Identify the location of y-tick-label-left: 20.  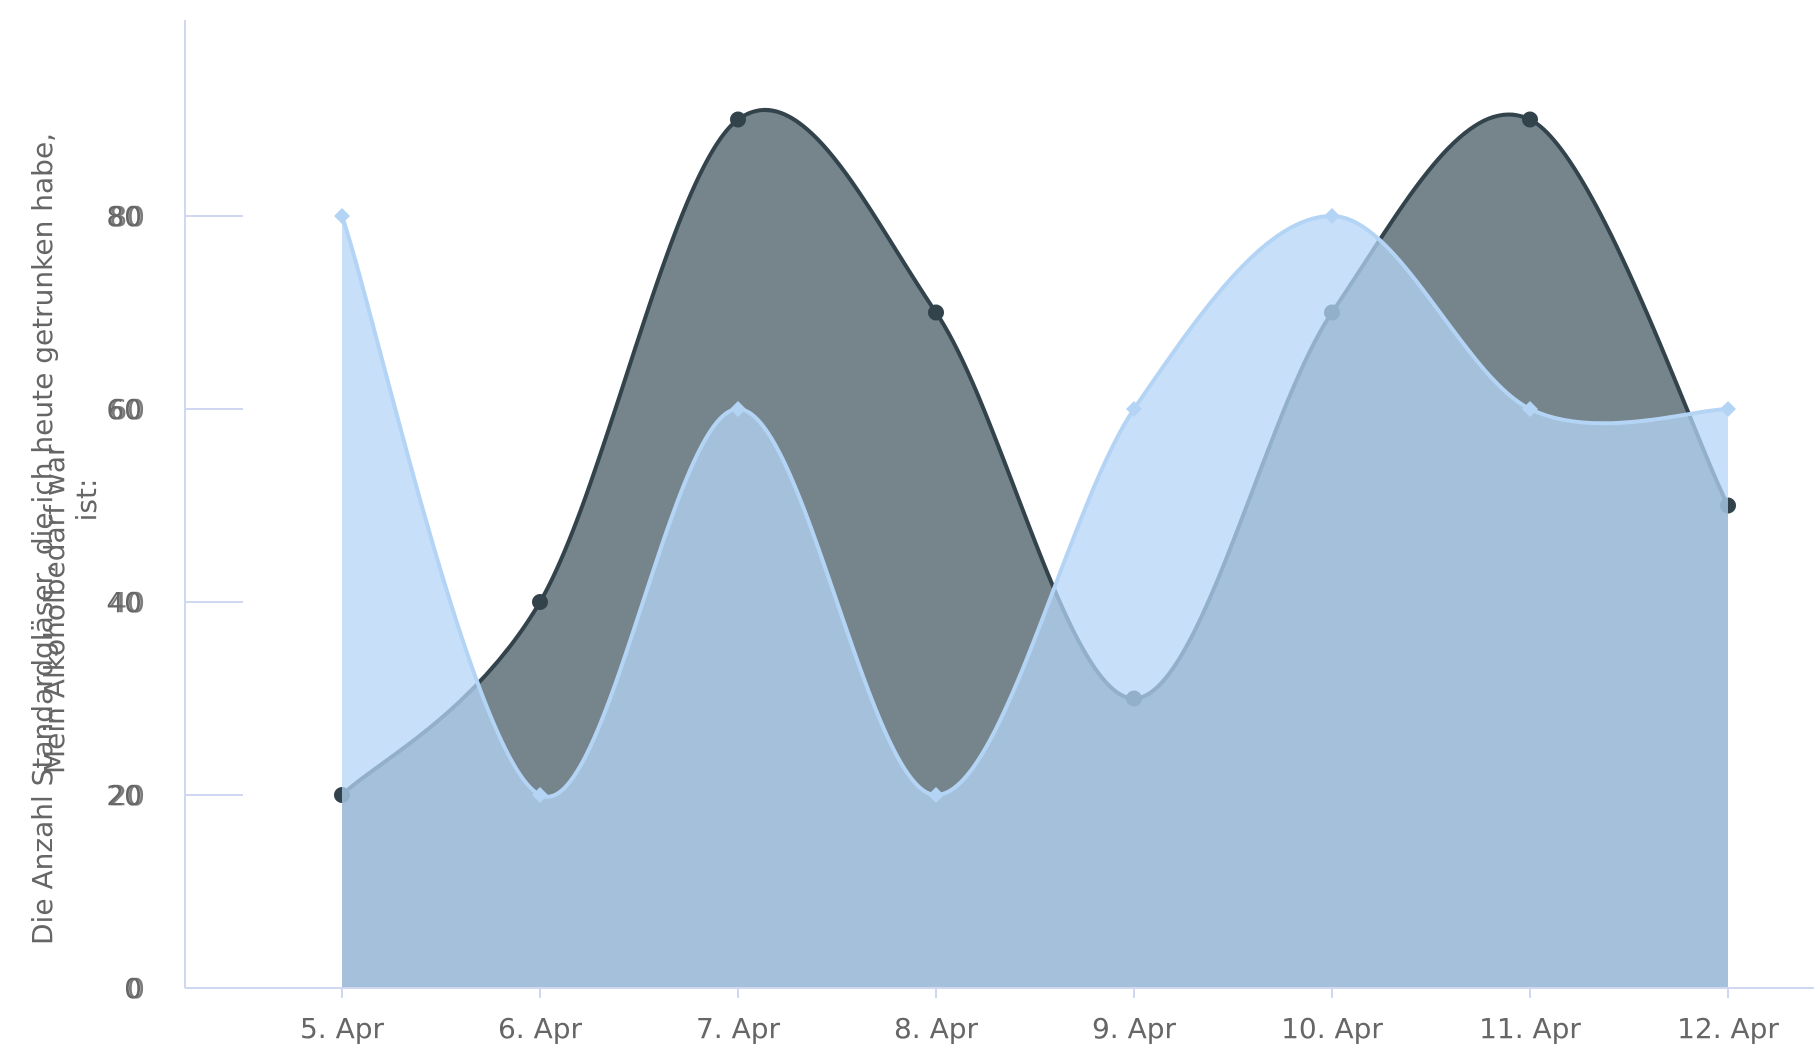
(124, 795).